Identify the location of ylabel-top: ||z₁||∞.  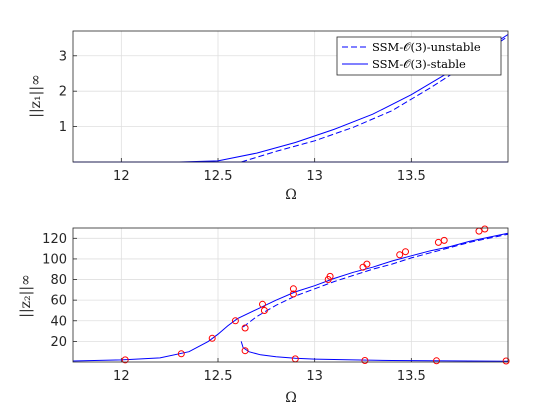
(36, 96).